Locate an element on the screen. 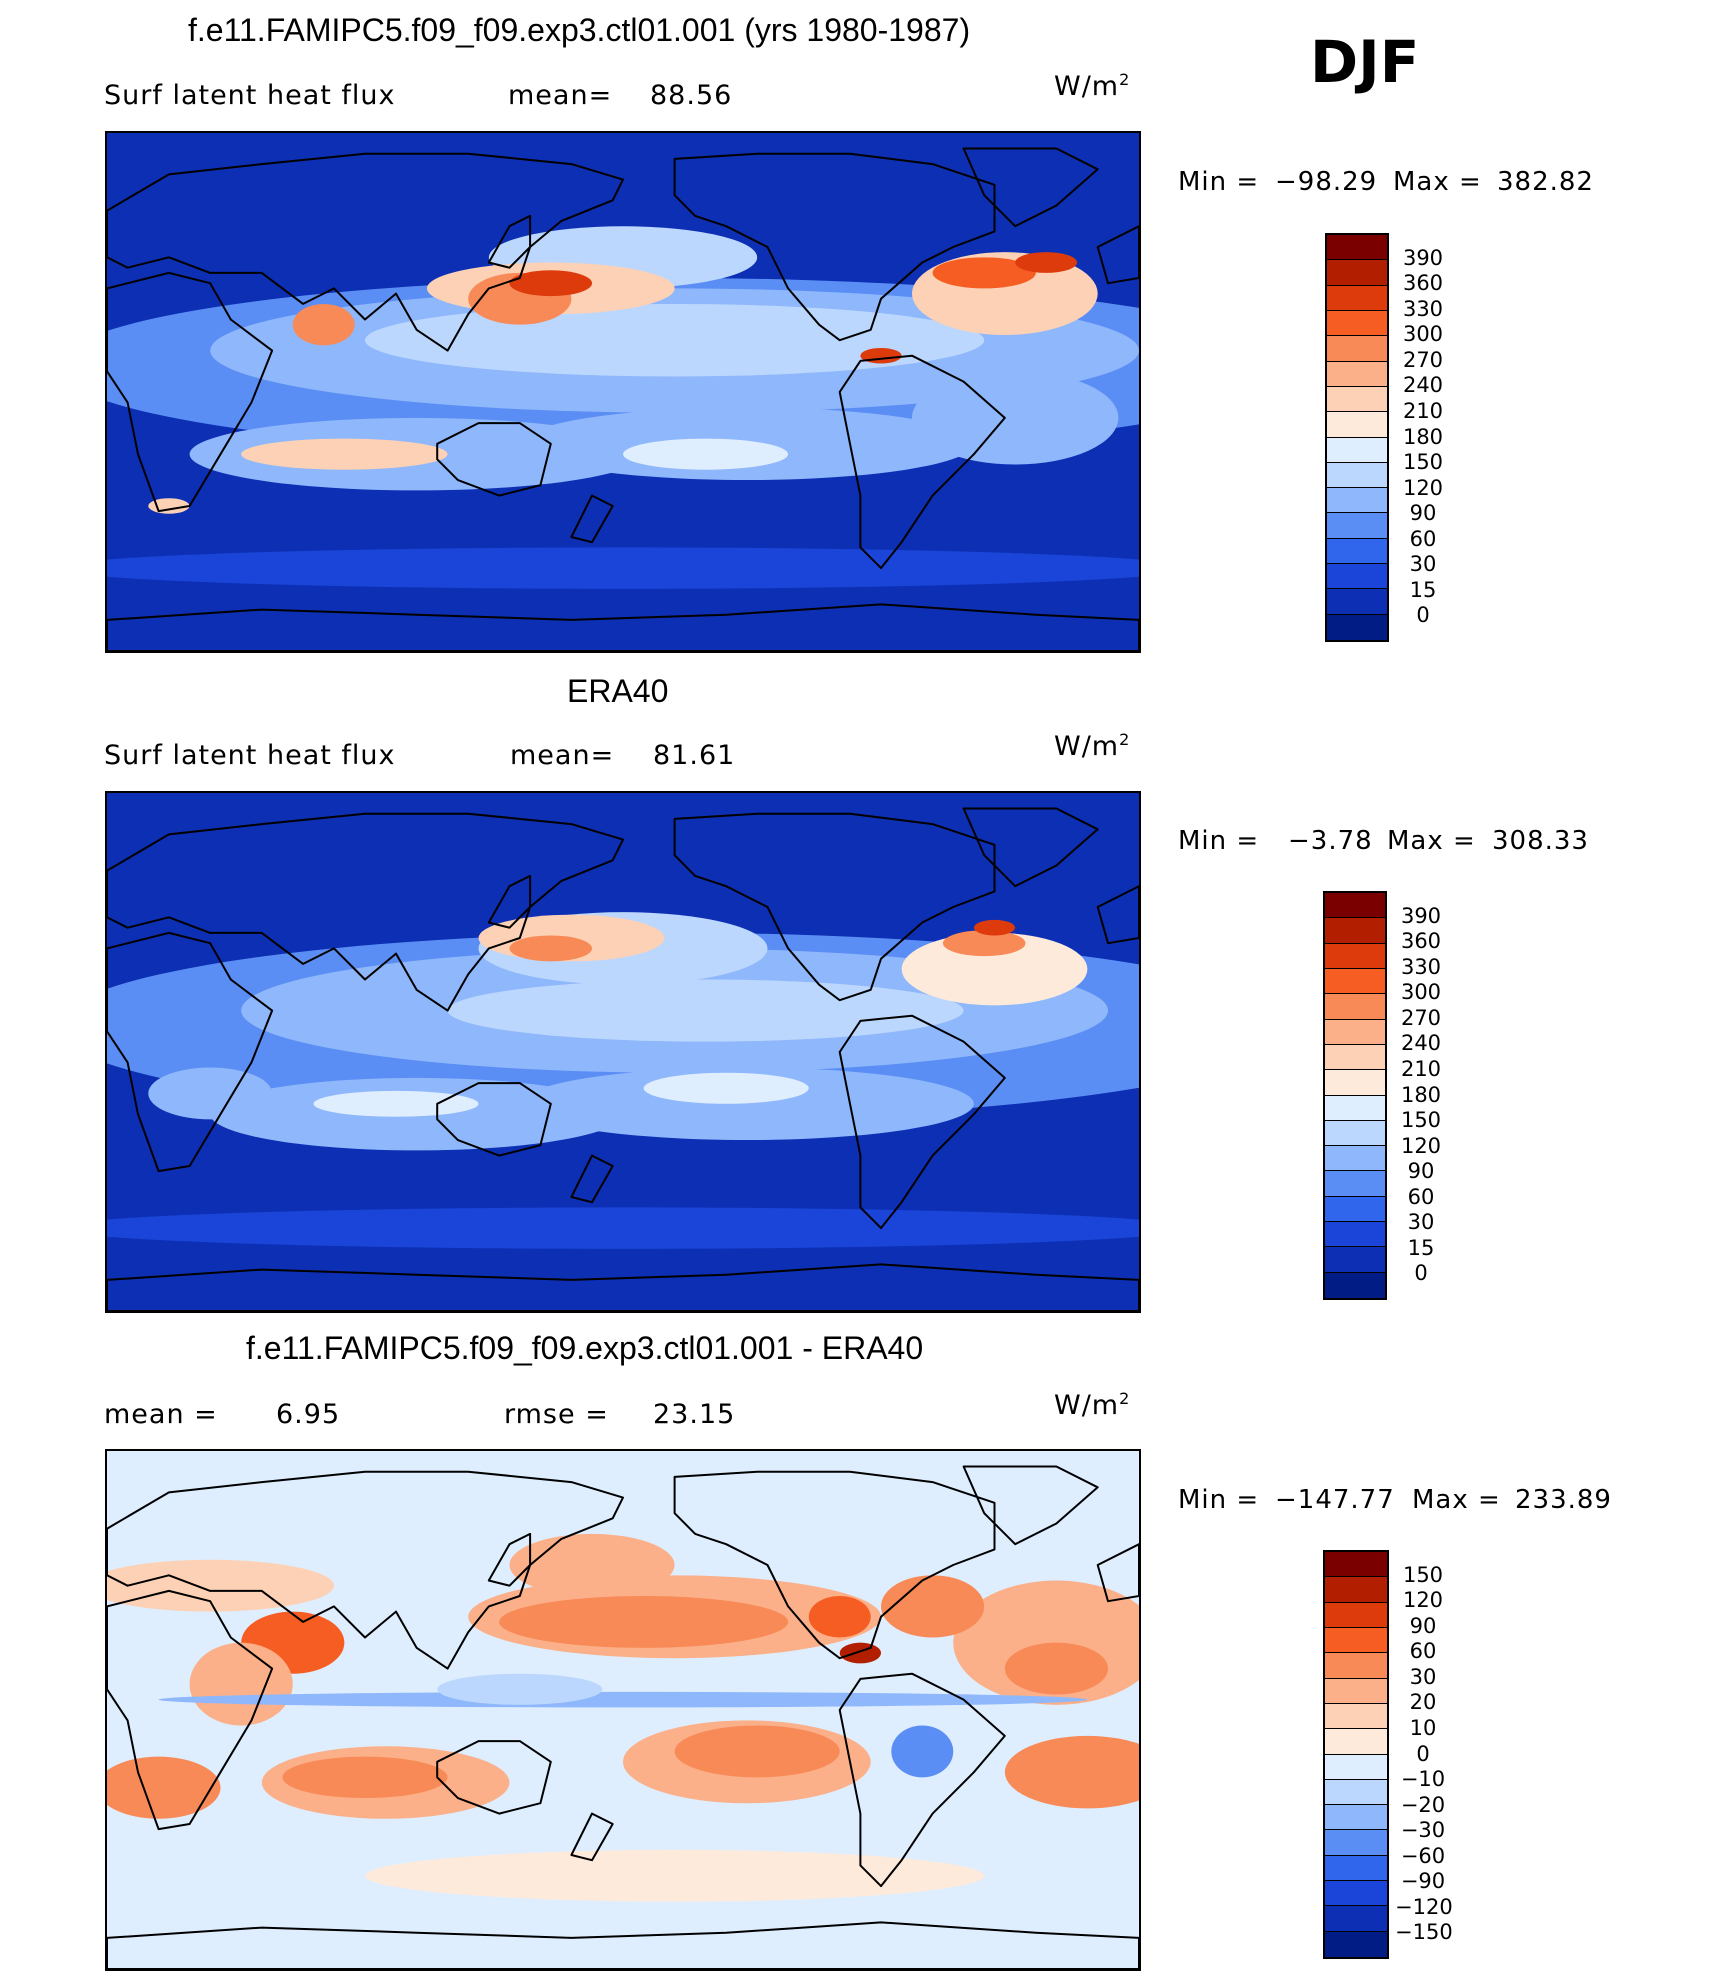 The image size is (1710, 1971). colorbar-level-label: 390 is located at coordinates (1423, 257).